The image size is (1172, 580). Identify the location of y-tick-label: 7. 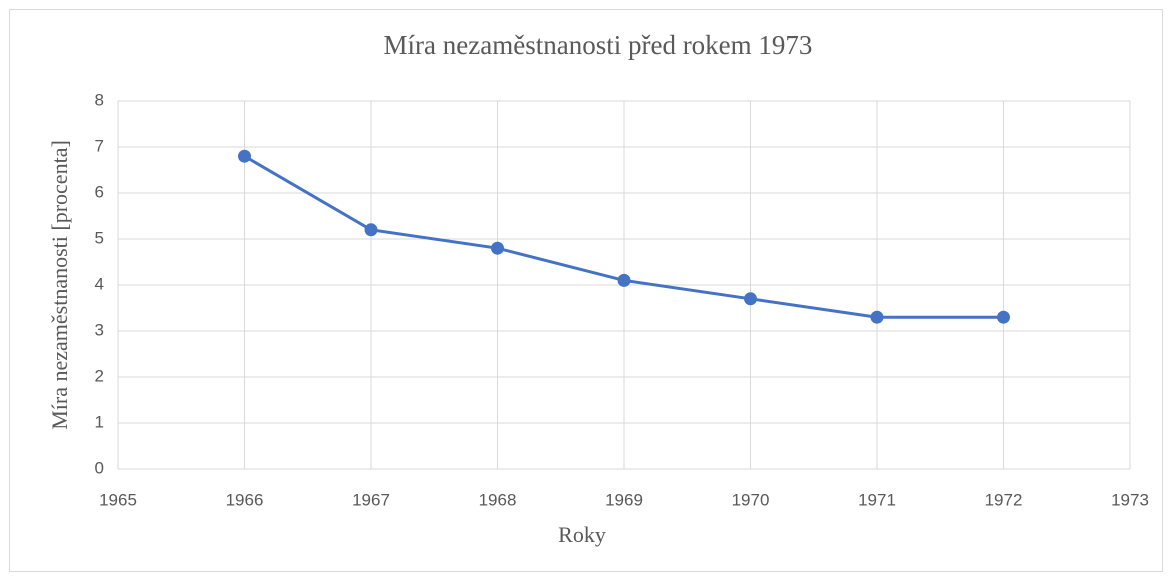
(99, 145).